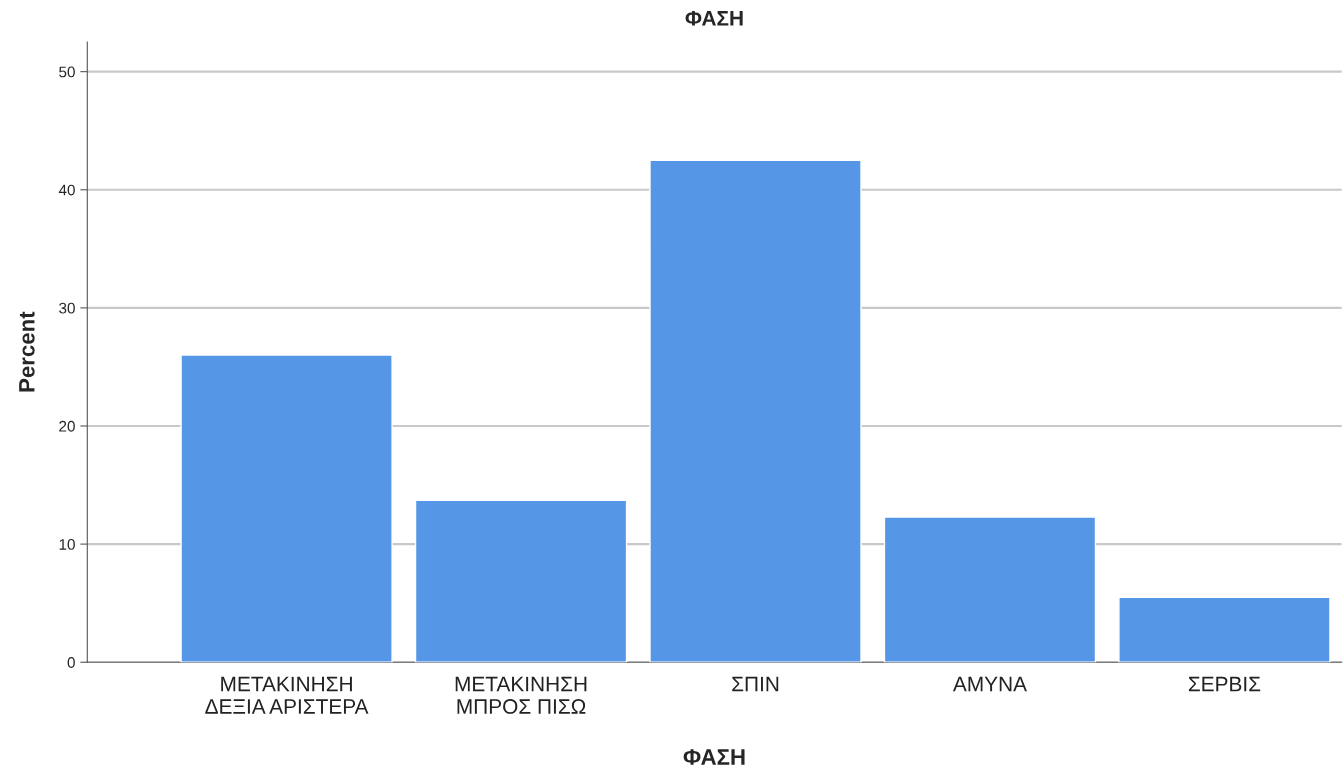 This screenshot has height=780, width=1343. Describe the element at coordinates (287, 695) in the screenshot. I see `x-tick-label: ΜΕΤΑΚΙΝΗΣΗ ΔΕΞΙΑ ΑΡΙΣΤΕΡΑ` at that location.